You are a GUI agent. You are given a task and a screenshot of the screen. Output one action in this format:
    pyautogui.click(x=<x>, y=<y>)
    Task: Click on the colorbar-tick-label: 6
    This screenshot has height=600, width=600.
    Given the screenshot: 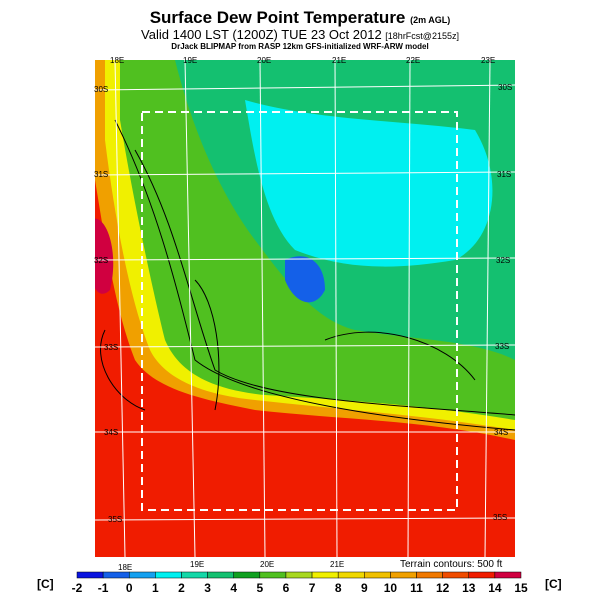 What is the action you would take?
    pyautogui.click(x=286, y=588)
    